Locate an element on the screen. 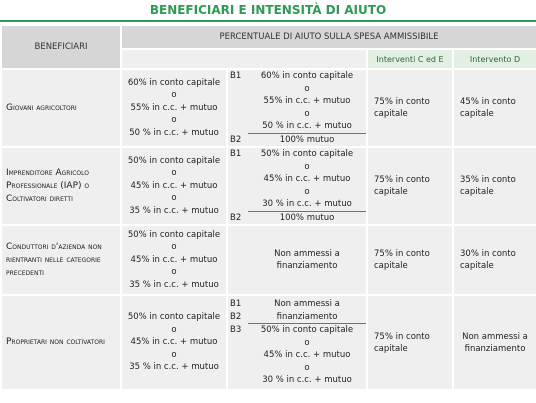  cell-b: Non ammessi a finanziamento is located at coordinates (297, 260).